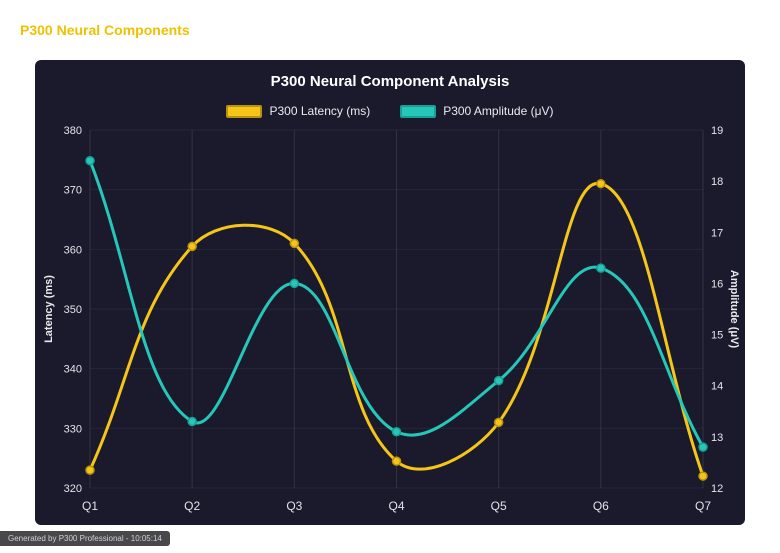 The width and height of the screenshot is (780, 553). I want to click on legend-item-amplitude: P300 Amplitude (μV), so click(477, 111).